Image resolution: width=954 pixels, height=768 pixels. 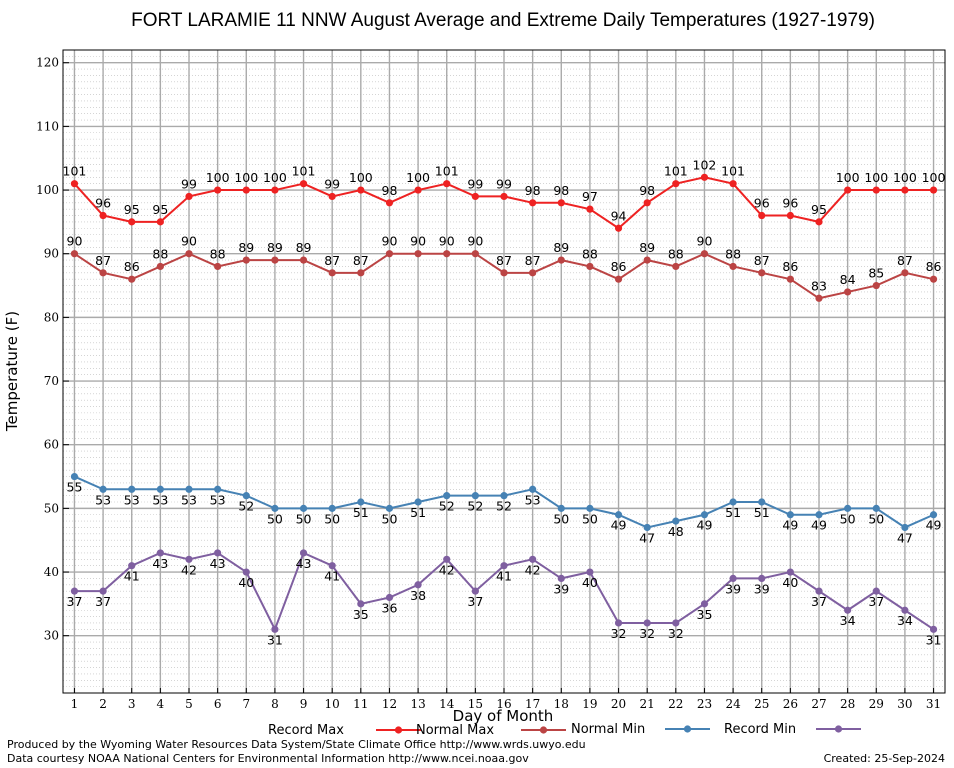 What do you see at coordinates (275, 639) in the screenshot?
I see `data-label: 31` at bounding box center [275, 639].